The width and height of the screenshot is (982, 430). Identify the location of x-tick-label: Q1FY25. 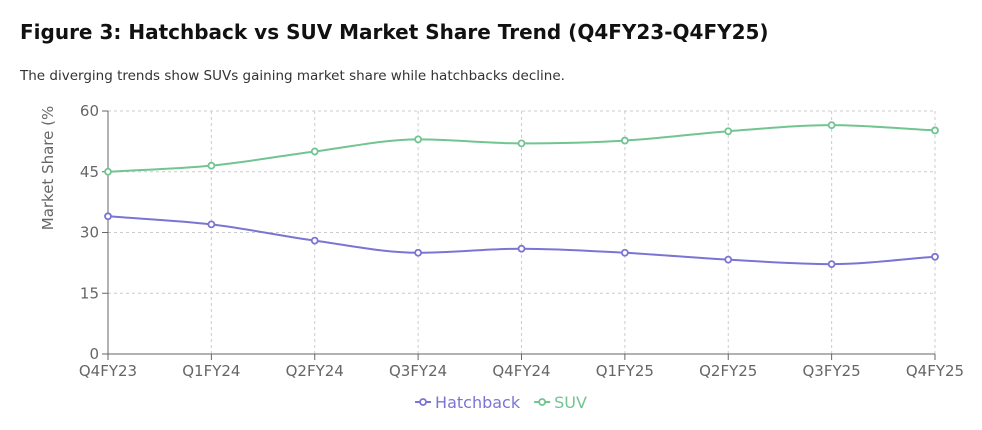
(625, 371).